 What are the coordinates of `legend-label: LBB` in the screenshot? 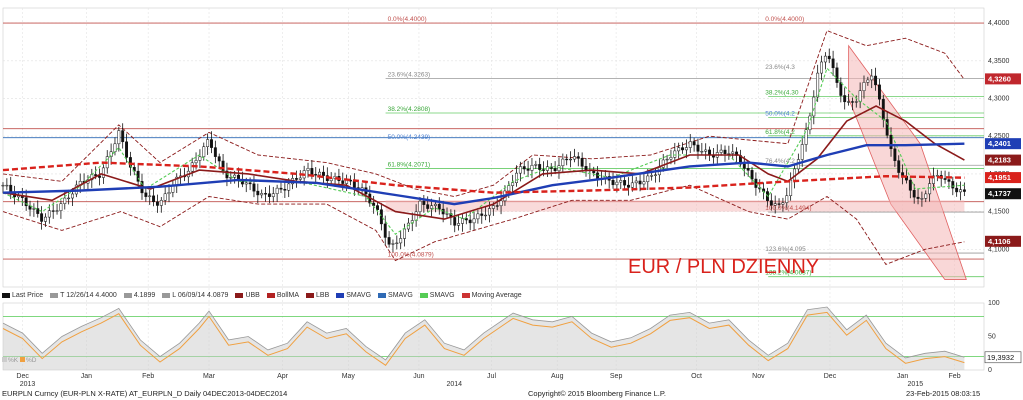 It's located at (323, 295).